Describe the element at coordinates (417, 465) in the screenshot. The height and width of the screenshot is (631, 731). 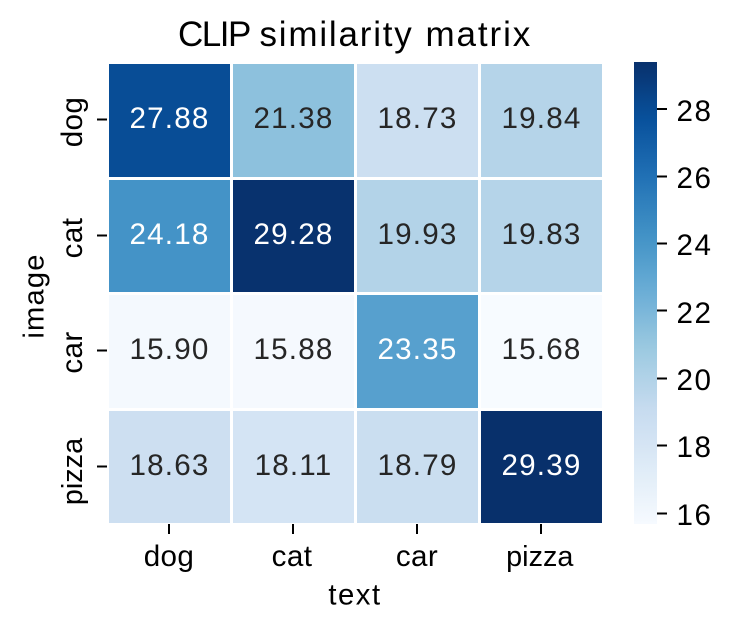
I see `svg-text: 18.79` at that location.